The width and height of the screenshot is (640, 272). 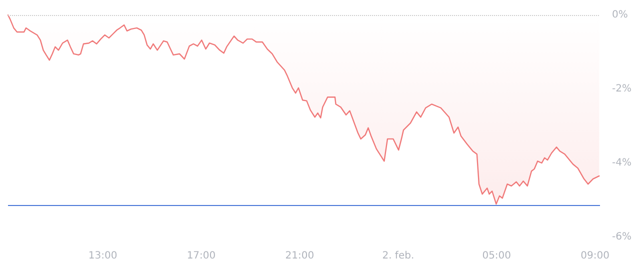 What do you see at coordinates (398, 256) in the screenshot?
I see `x-tick-label: 2. feb.` at bounding box center [398, 256].